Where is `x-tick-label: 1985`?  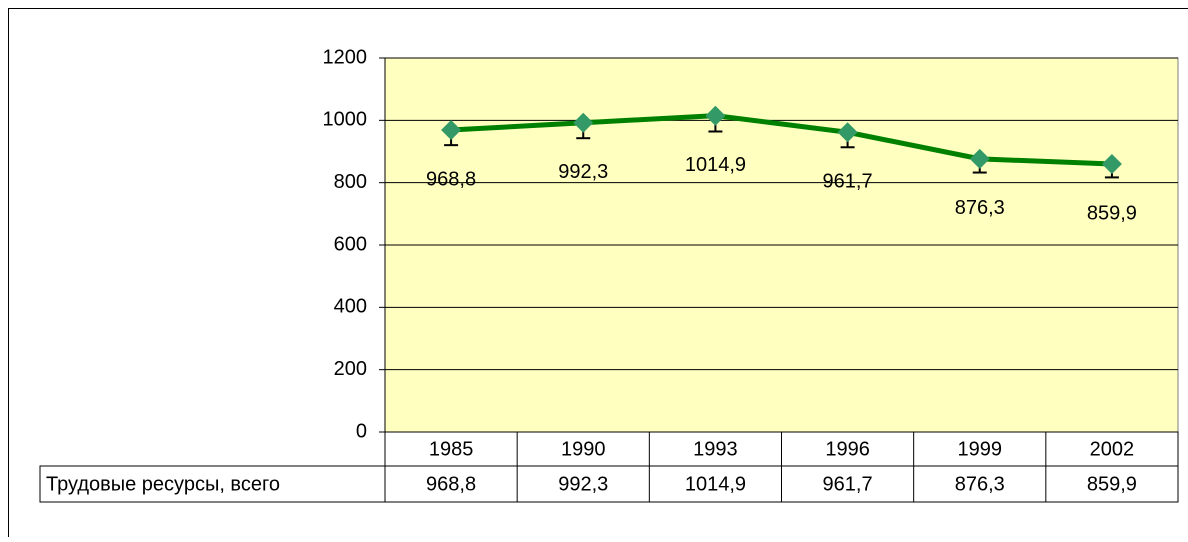 x-tick-label: 1985 is located at coordinates (451, 449).